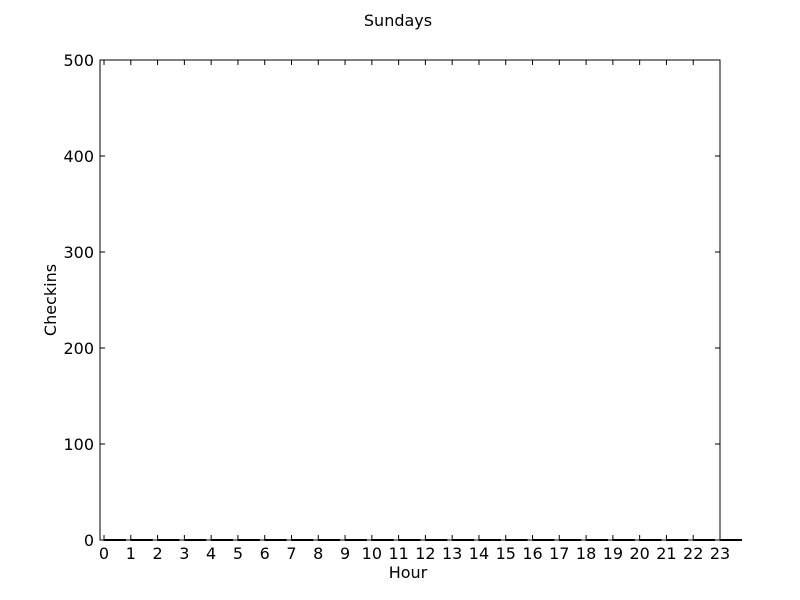  I want to click on x-tick-label: 20, so click(639, 553).